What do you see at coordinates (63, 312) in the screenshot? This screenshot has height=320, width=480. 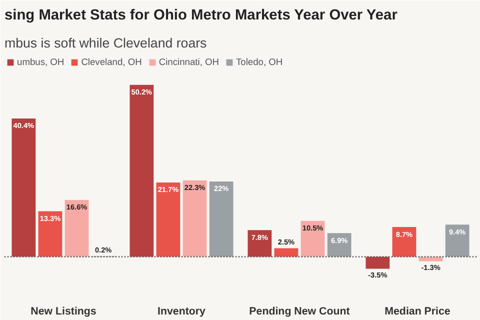 I see `x-tick-label: New Listings` at bounding box center [63, 312].